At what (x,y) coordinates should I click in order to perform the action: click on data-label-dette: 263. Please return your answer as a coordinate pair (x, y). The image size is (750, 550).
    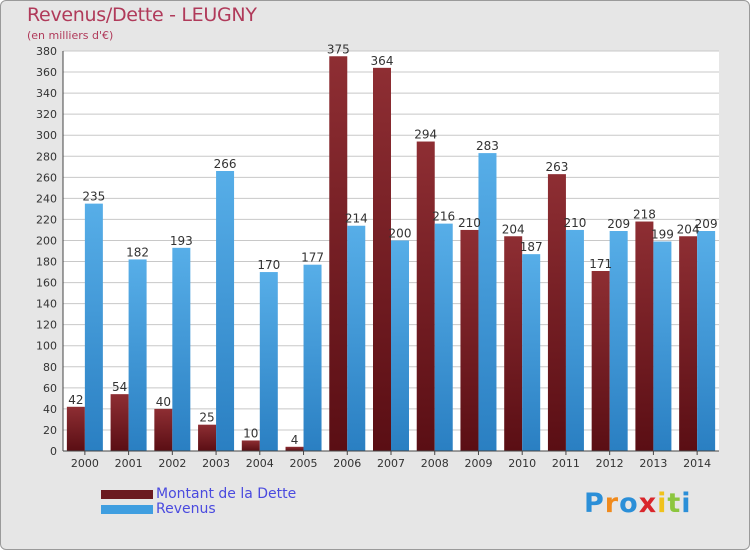
    Looking at the image, I should click on (556, 167).